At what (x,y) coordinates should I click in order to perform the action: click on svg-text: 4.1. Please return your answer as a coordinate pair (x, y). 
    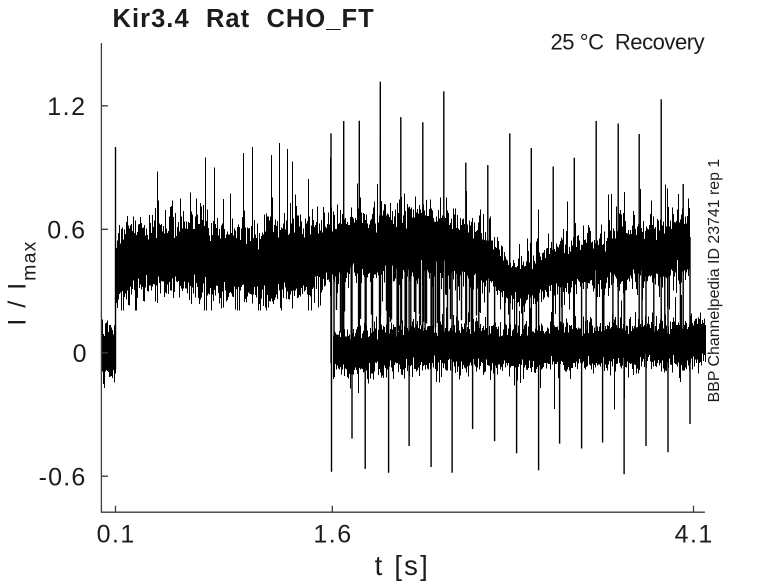
    Looking at the image, I should click on (694, 534).